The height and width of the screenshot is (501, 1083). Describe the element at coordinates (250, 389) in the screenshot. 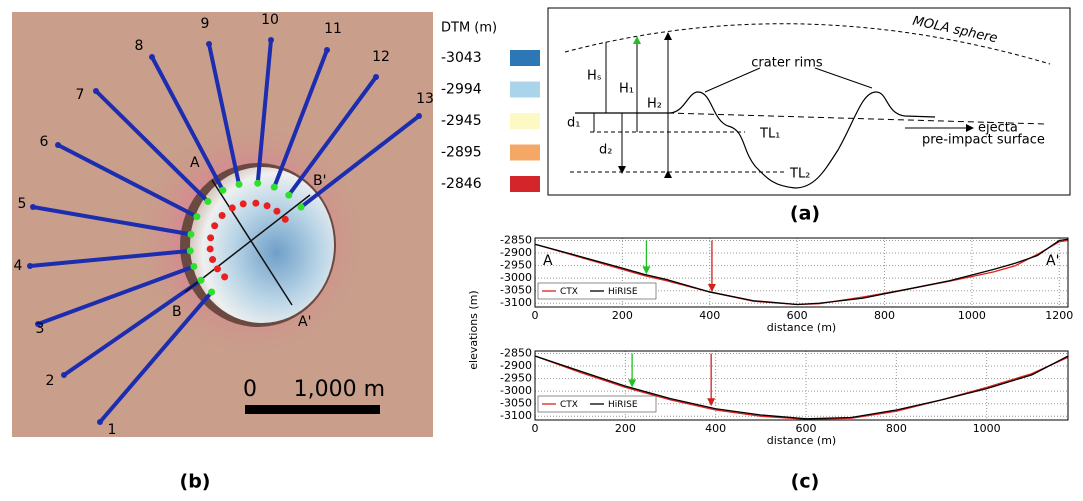

I see `scale-start: 0` at that location.